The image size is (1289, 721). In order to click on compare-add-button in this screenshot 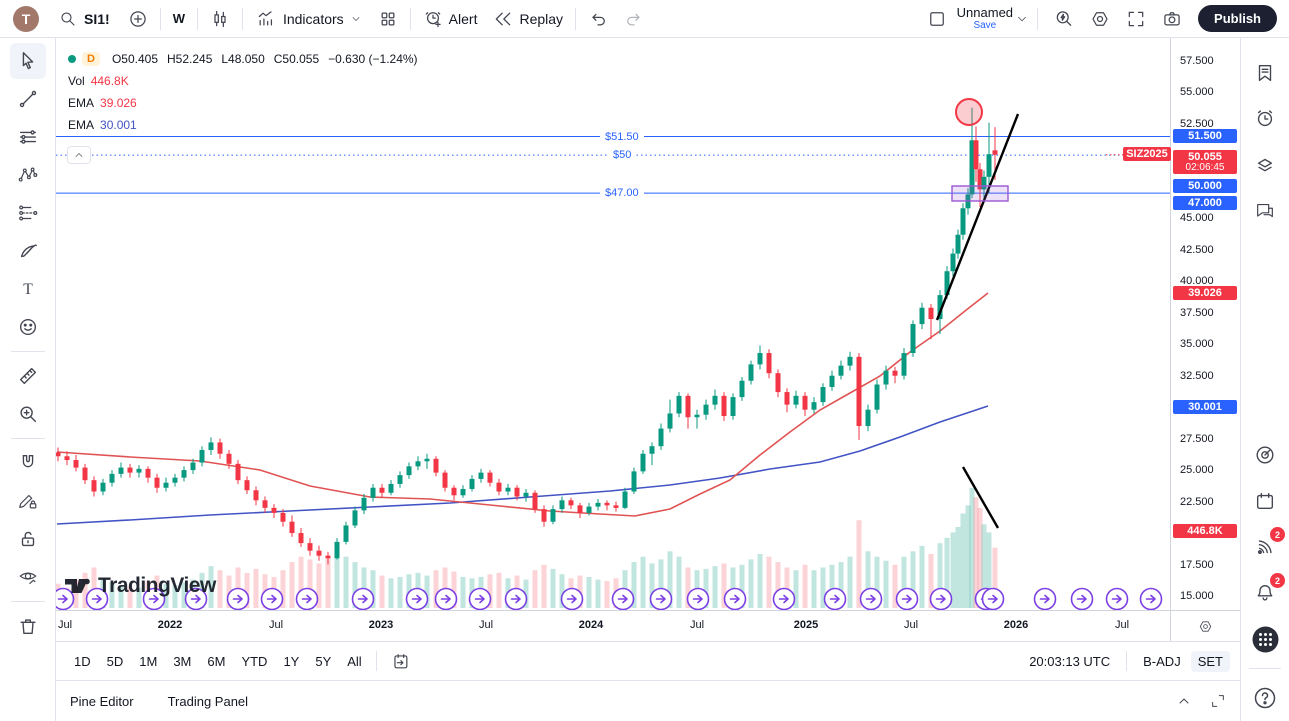, I will do `click(138, 19)`.